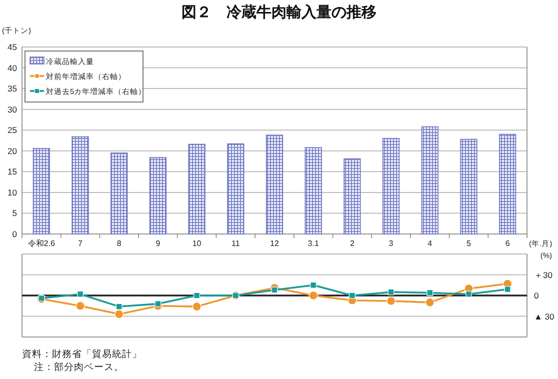 The height and width of the screenshot is (379, 558). Describe the element at coordinates (158, 243) in the screenshot. I see `x-tick-label: 9` at that location.